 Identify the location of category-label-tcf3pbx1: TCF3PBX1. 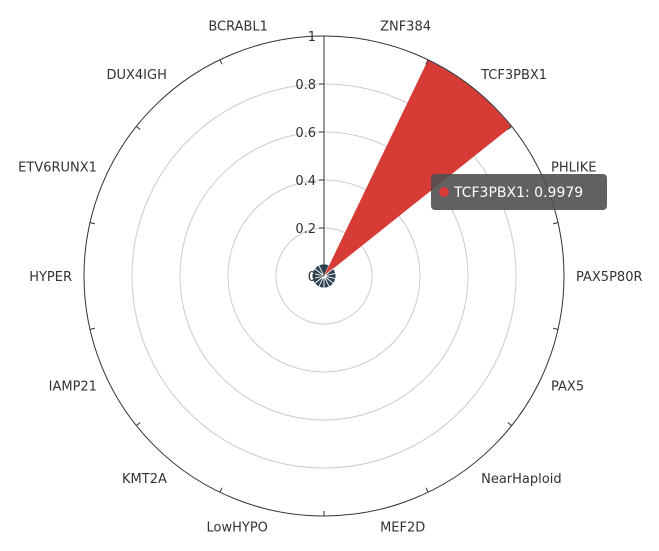
(513, 75).